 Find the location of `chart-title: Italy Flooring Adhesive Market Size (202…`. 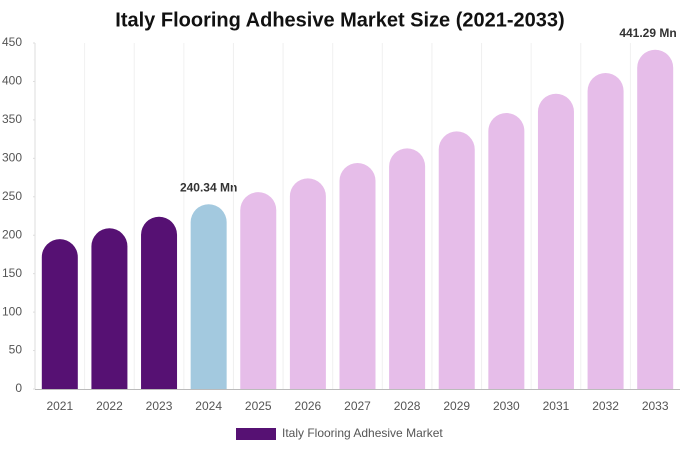

chart-title: Italy Flooring Adhesive Market Size (202… is located at coordinates (339, 20).